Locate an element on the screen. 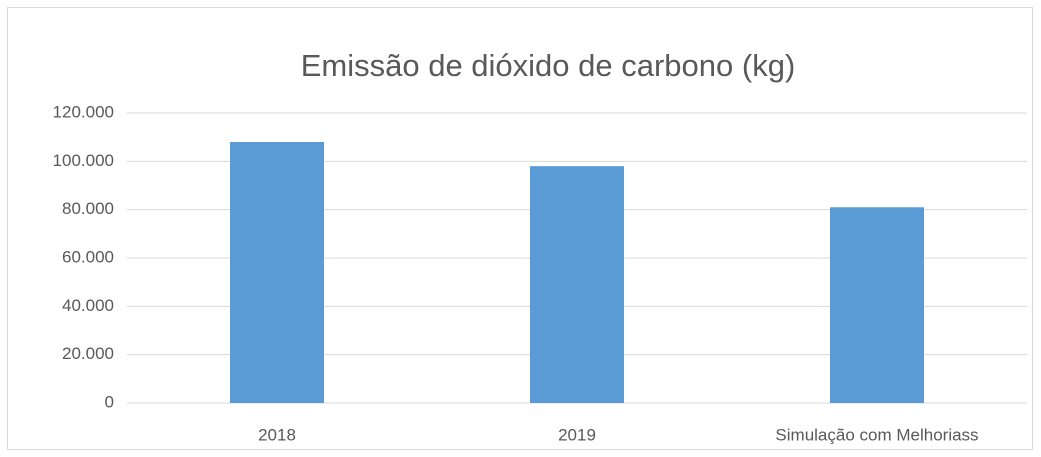 Image resolution: width=1041 pixels, height=457 pixels. y-tick-label: 100.000 is located at coordinates (83, 160).